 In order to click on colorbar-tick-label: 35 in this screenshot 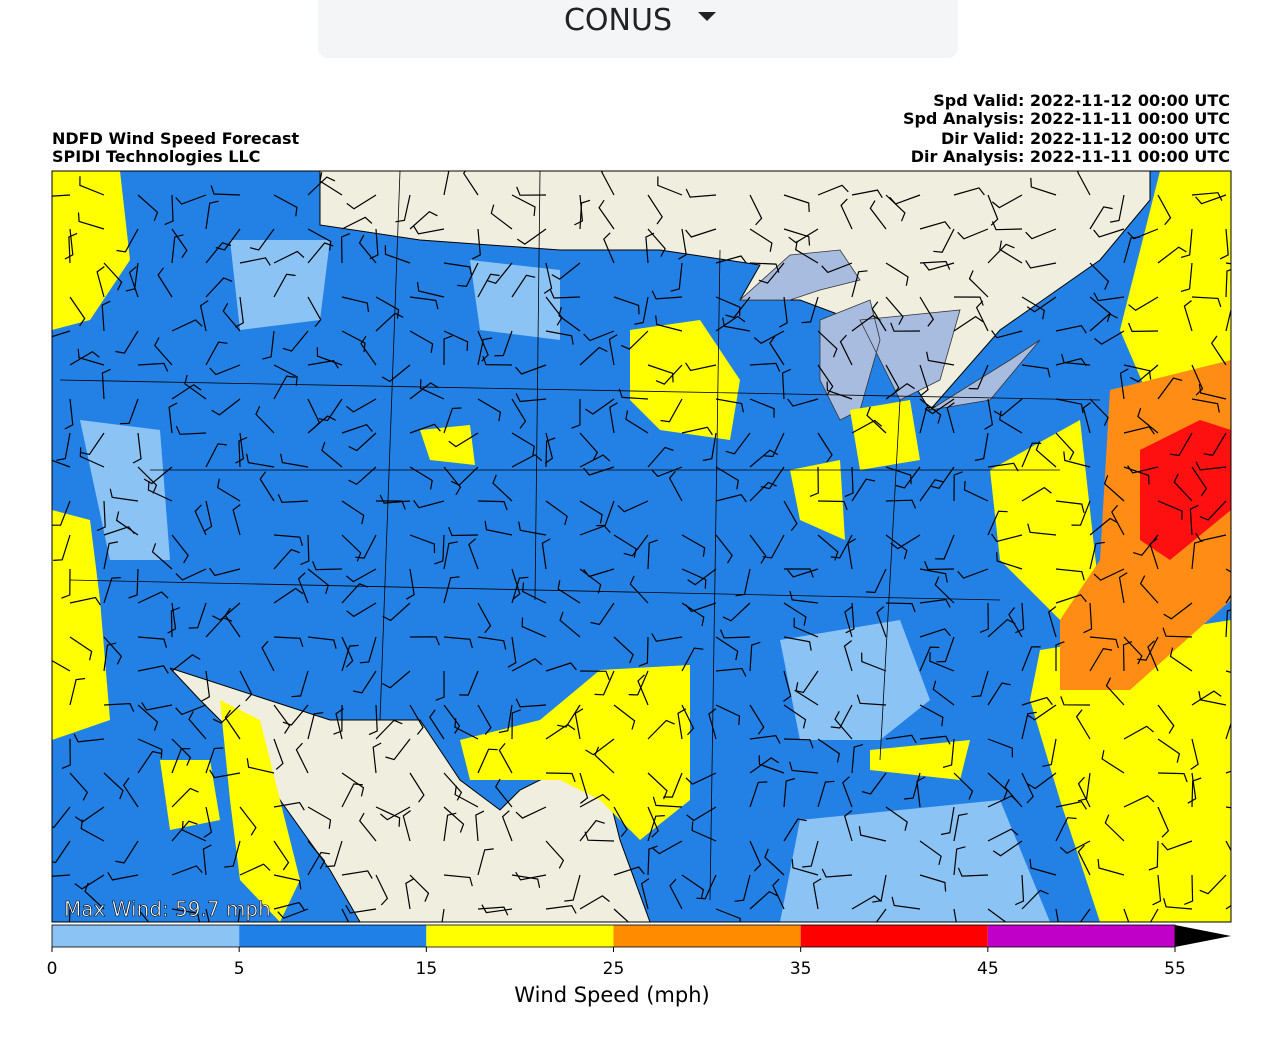, I will do `click(801, 969)`.